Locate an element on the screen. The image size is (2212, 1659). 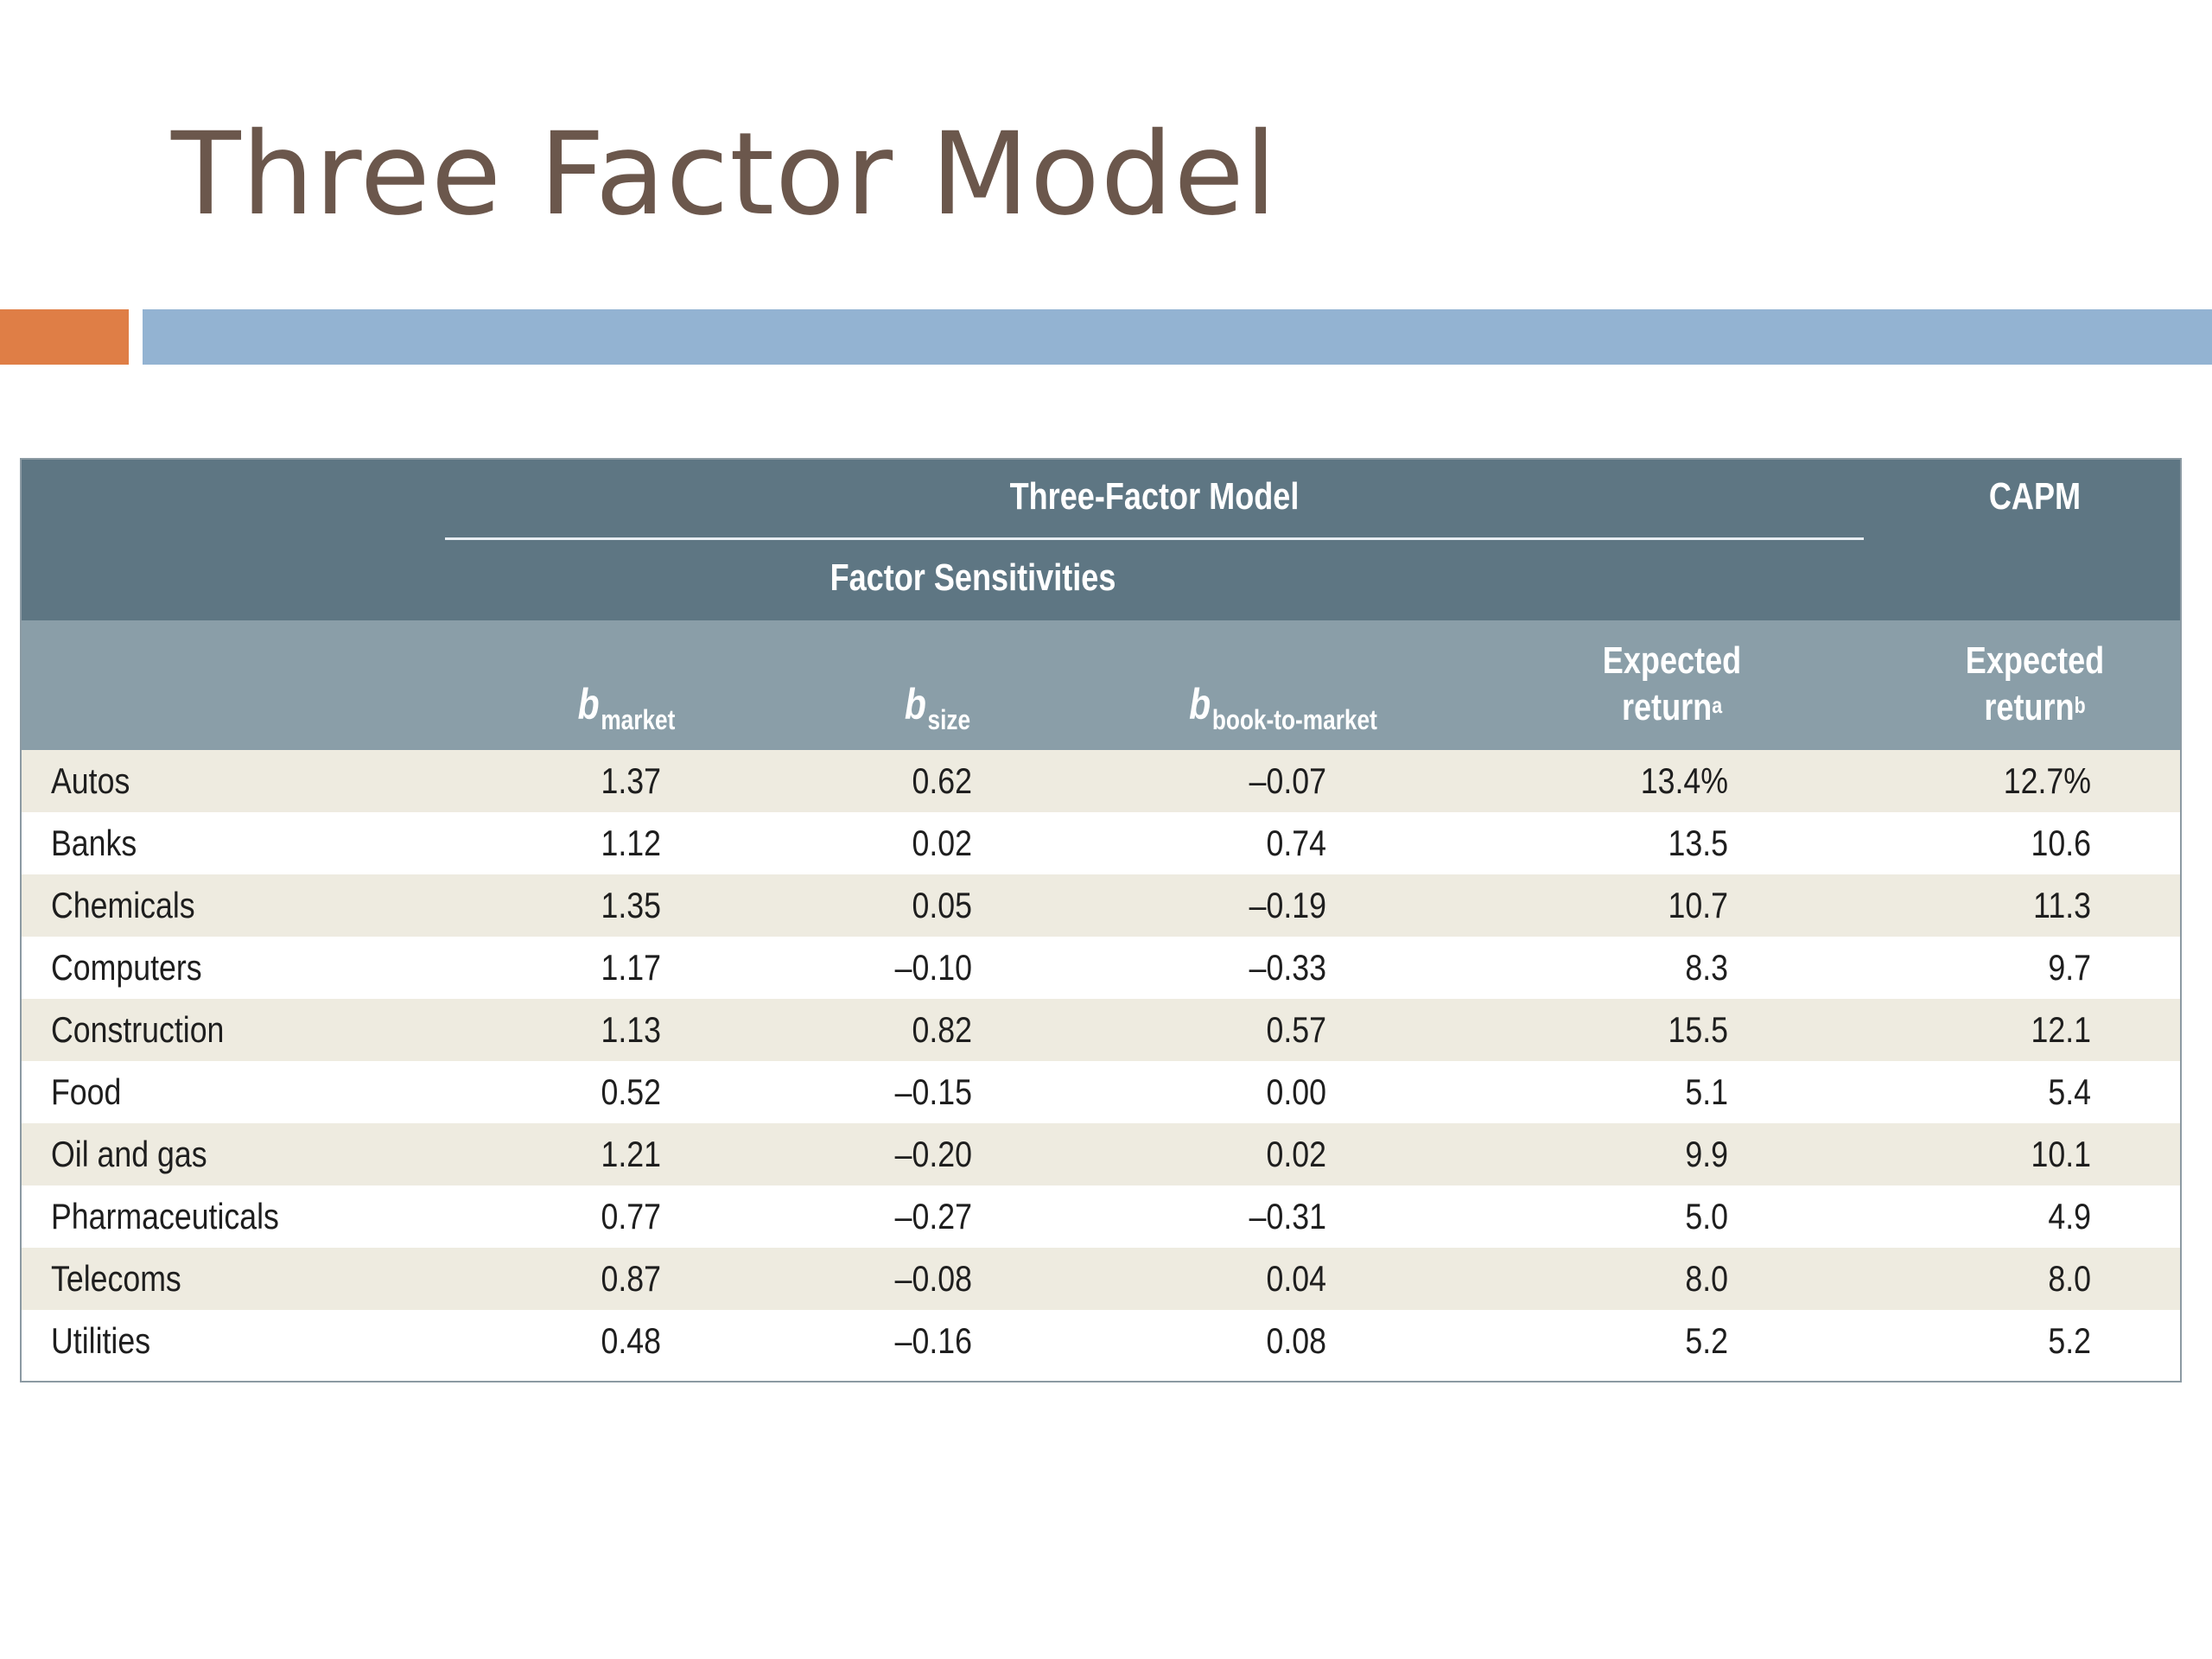
b-size-value: –0.20 is located at coordinates (933, 1154).